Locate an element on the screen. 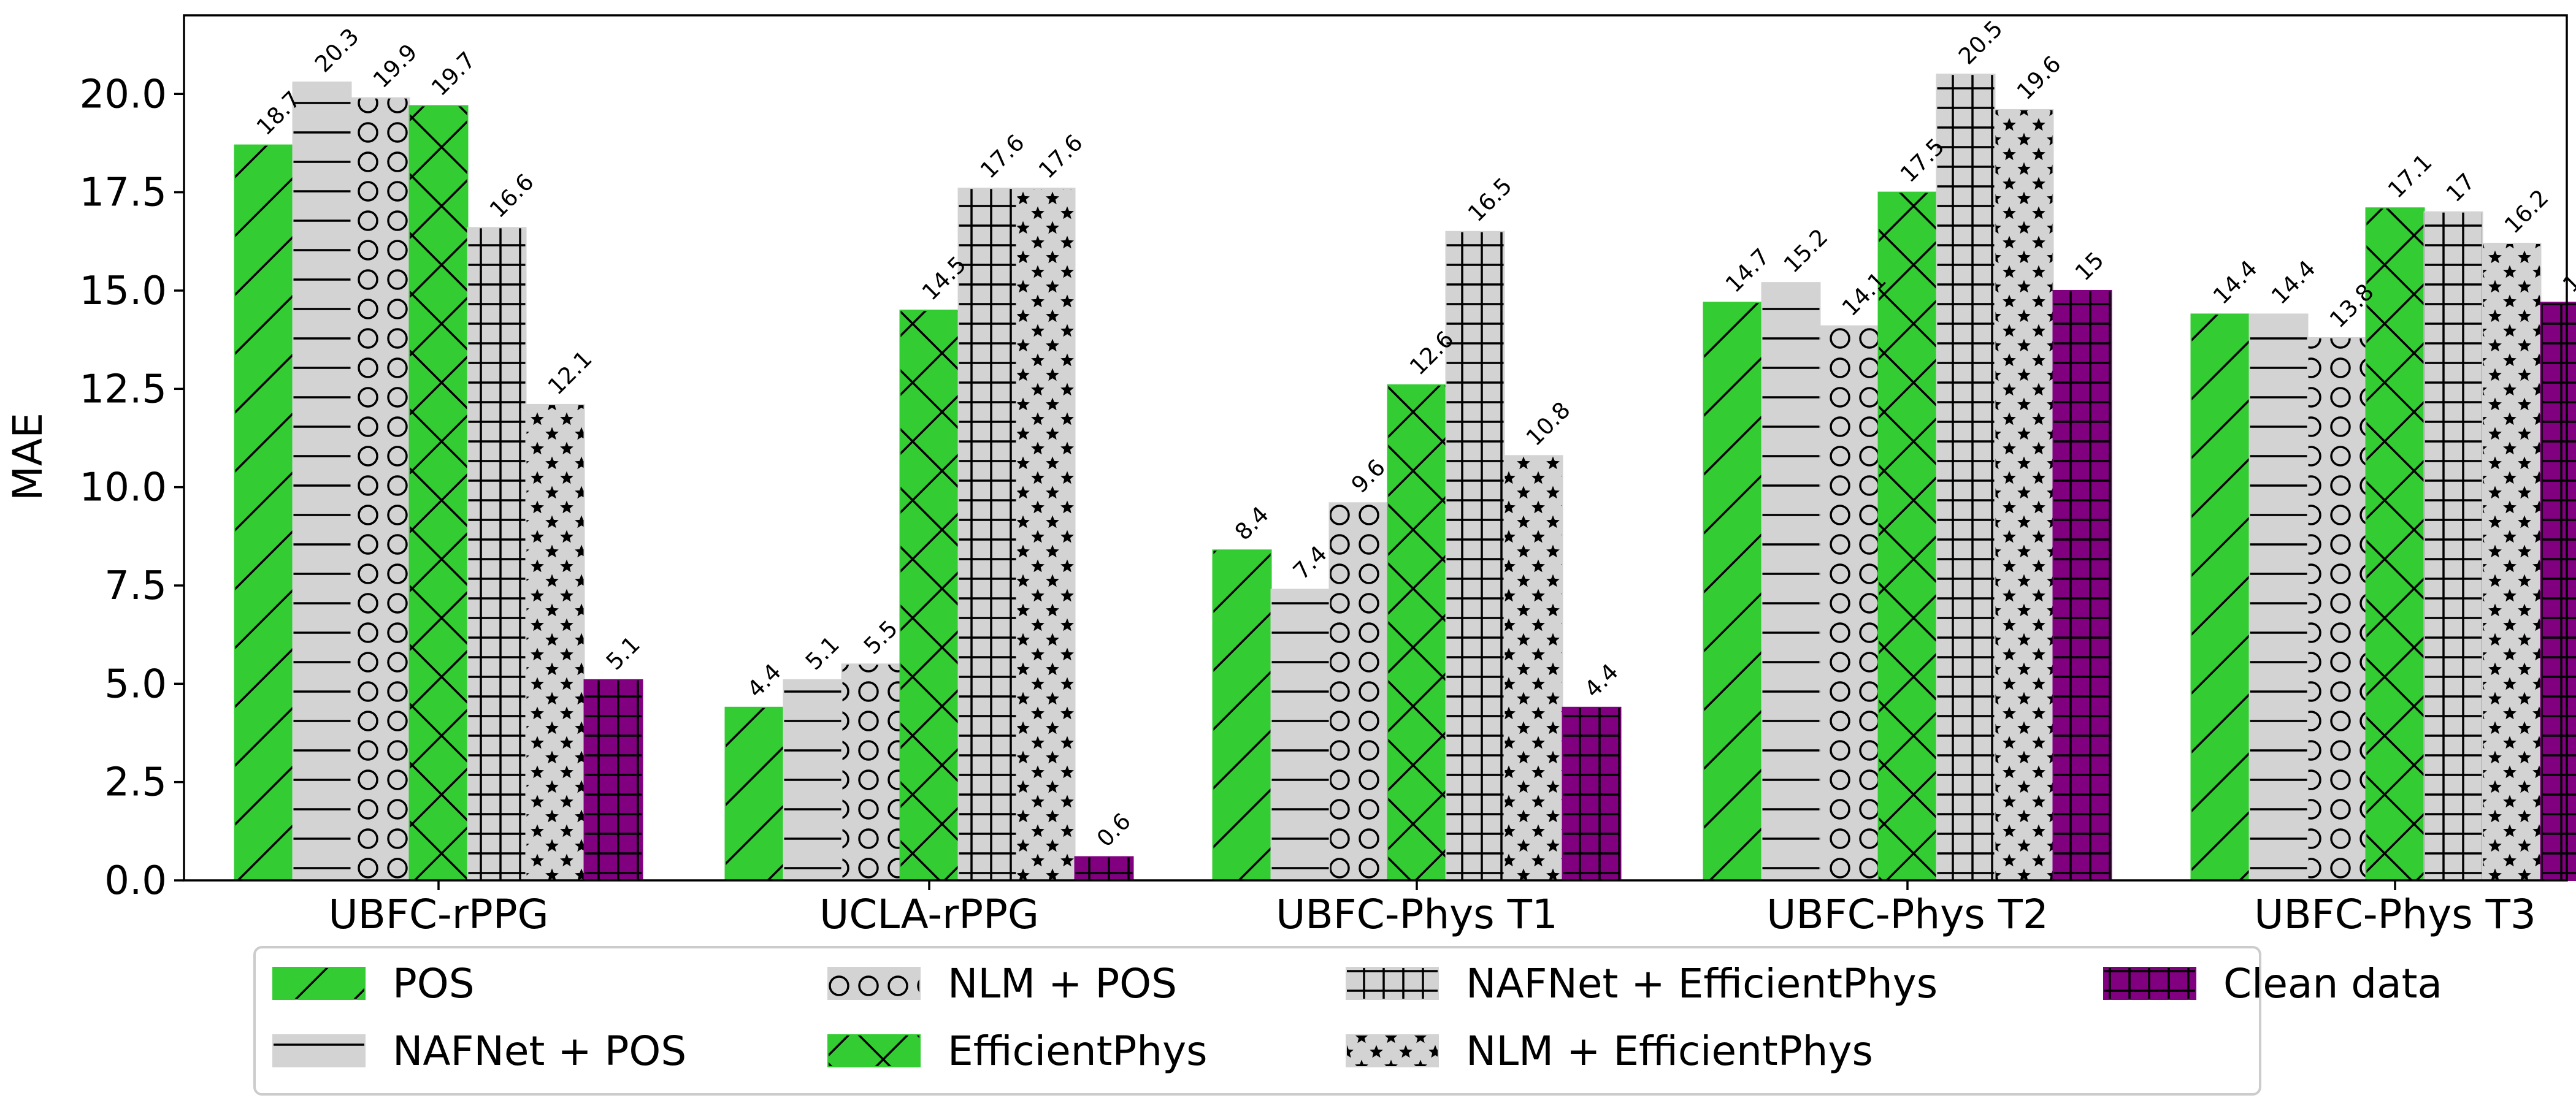 The width and height of the screenshot is (2576, 1106). bar-value-label: 12.1 is located at coordinates (570, 373).